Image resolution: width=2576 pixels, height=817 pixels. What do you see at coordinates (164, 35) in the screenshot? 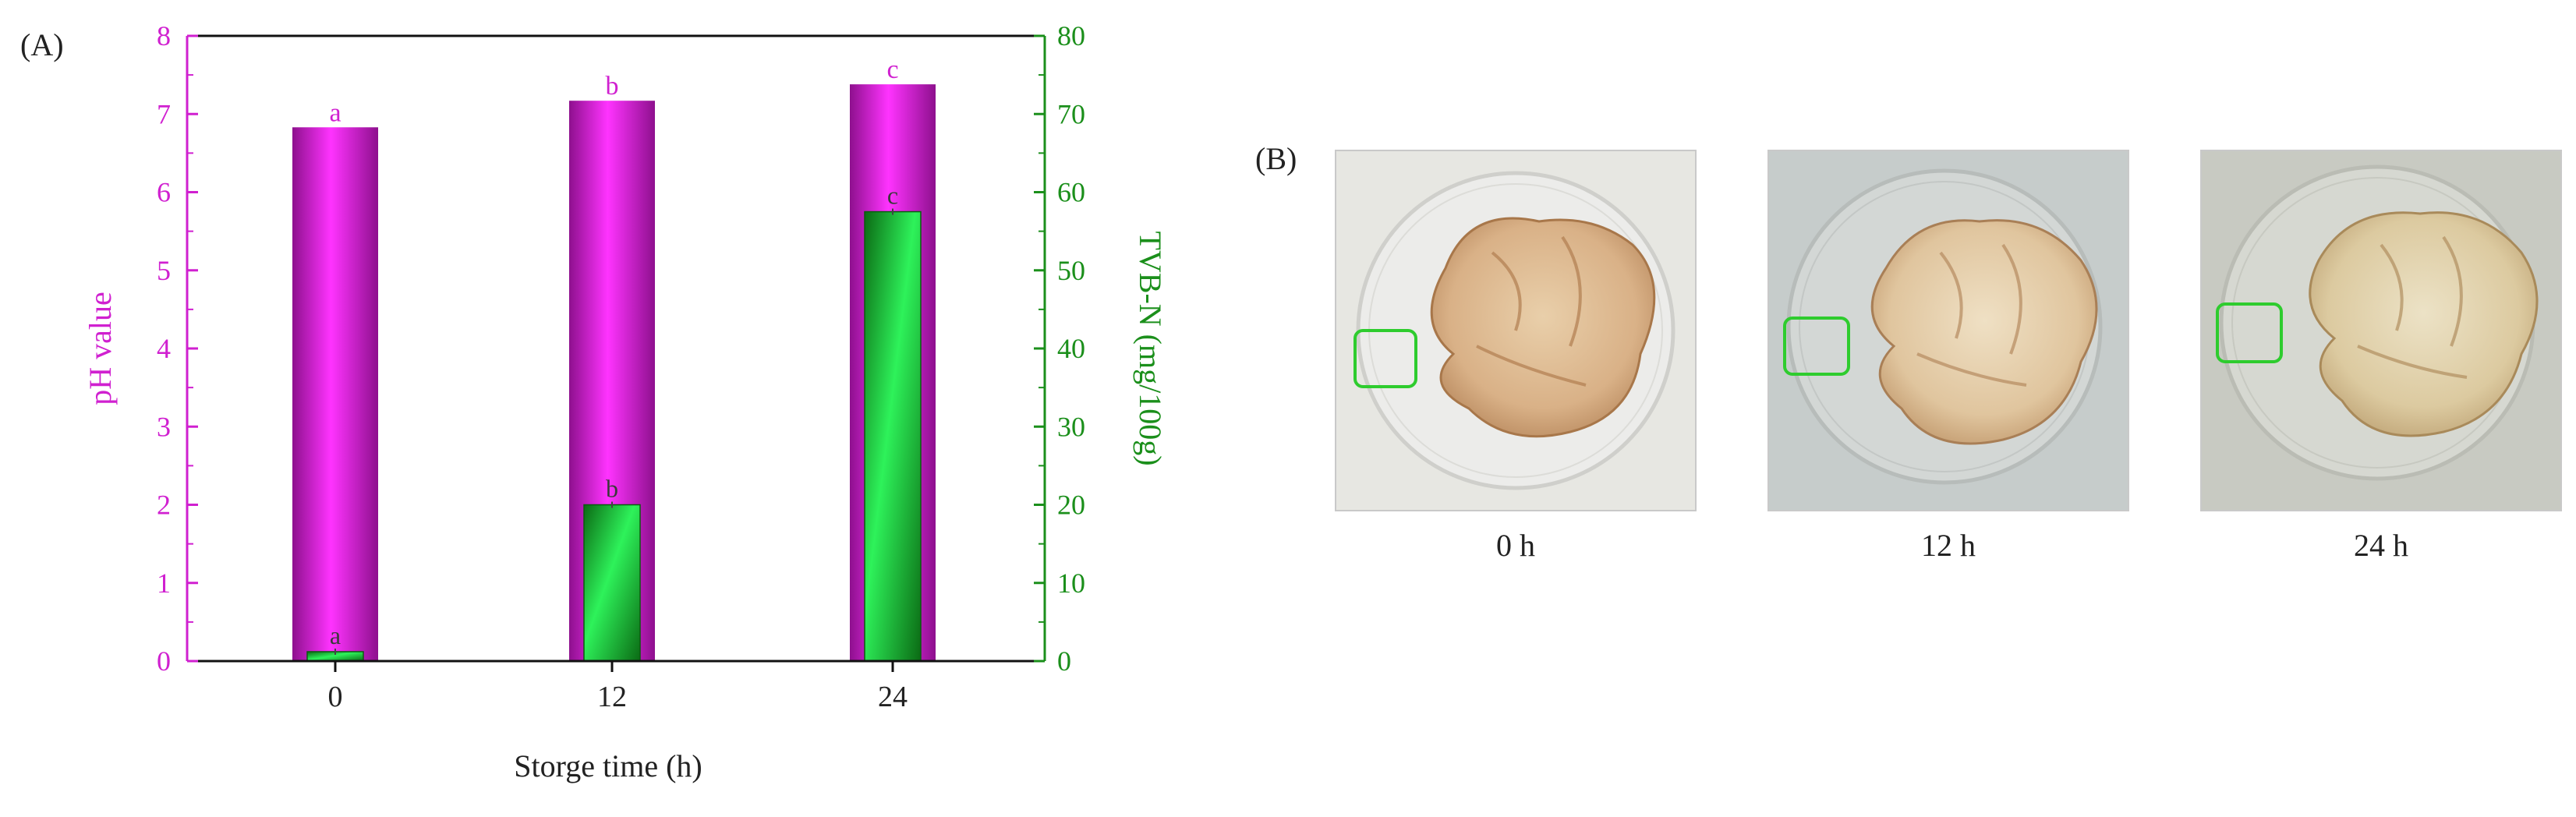
I see `y-tick-label-left: 8` at bounding box center [164, 35].